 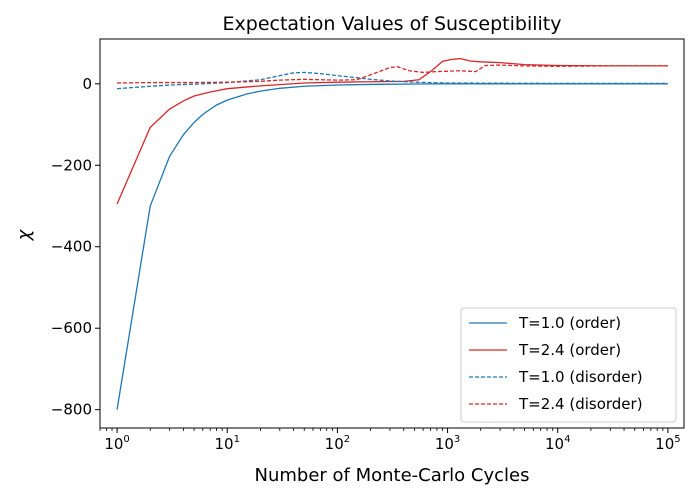 I want to click on y-tick-label: 0, so click(x=87, y=84).